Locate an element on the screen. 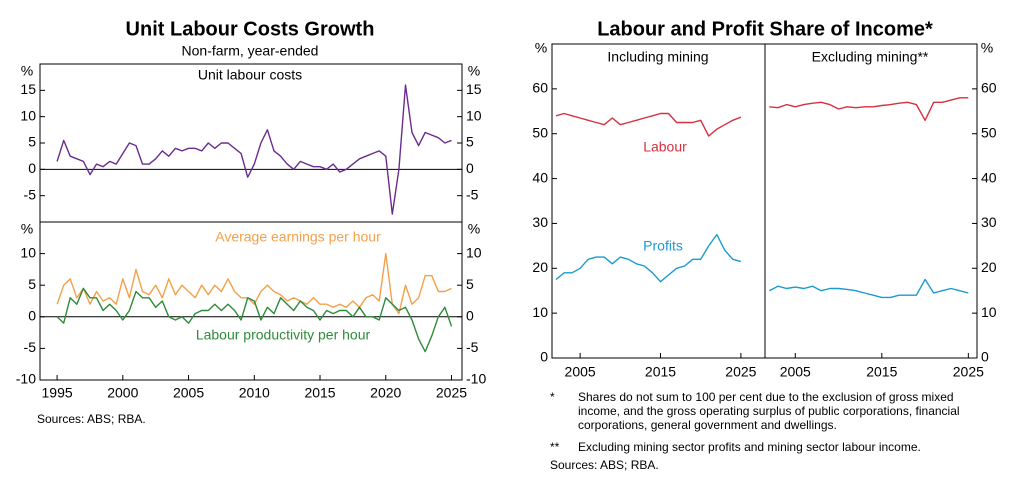 Image resolution: width=1014 pixels, height=484 pixels. x-tick-label: 1995 is located at coordinates (57, 393).